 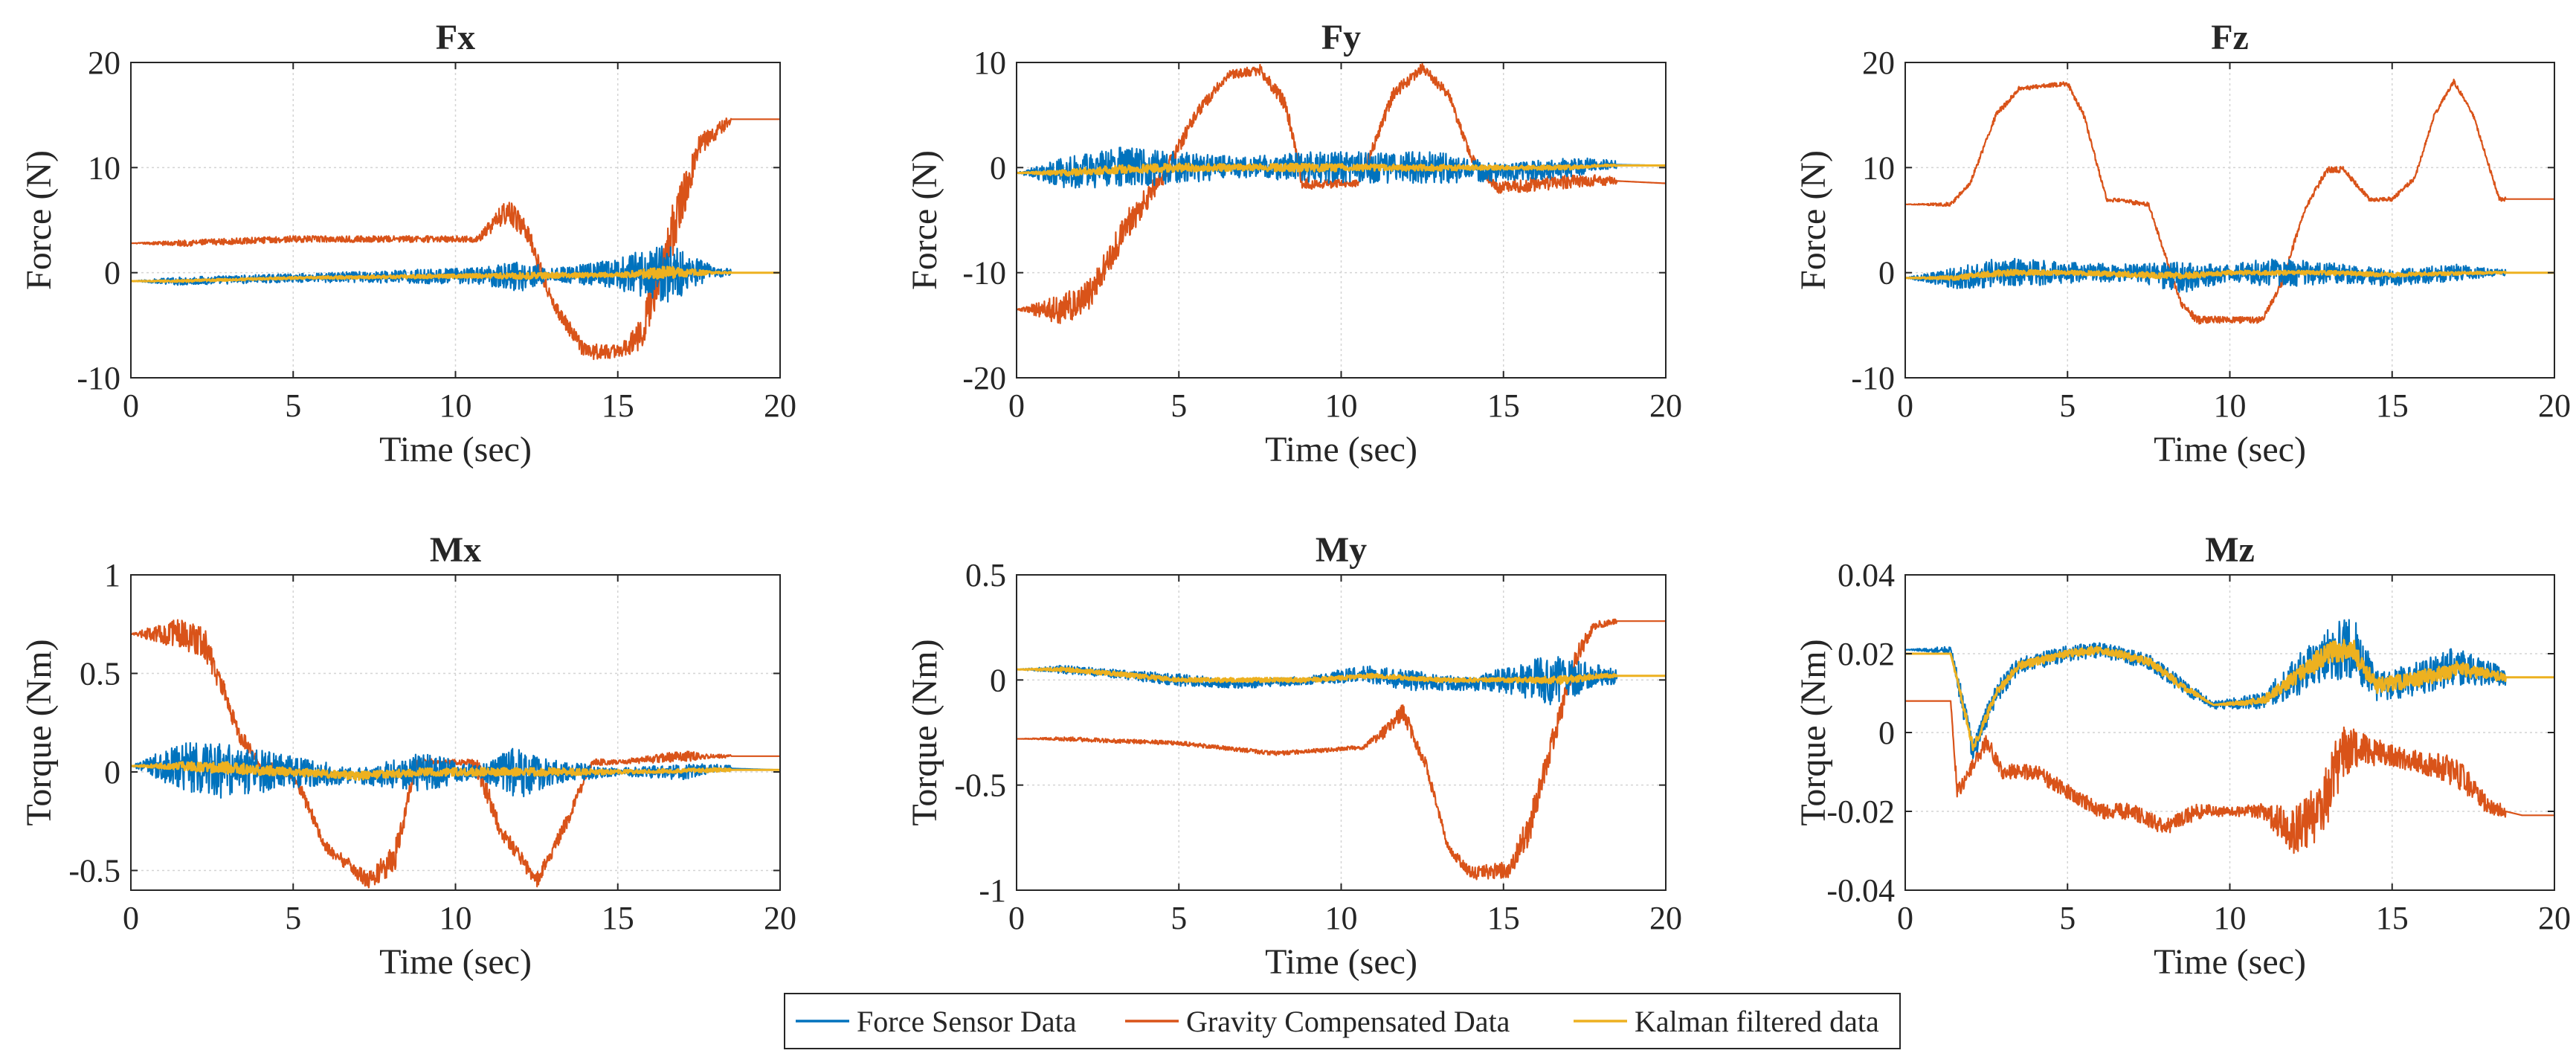 What do you see at coordinates (2230, 37) in the screenshot?
I see `chart-title: Fz` at bounding box center [2230, 37].